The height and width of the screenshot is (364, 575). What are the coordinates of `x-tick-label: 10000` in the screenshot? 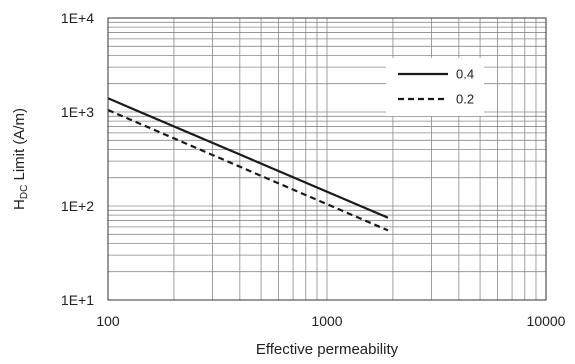 It's located at (546, 321).